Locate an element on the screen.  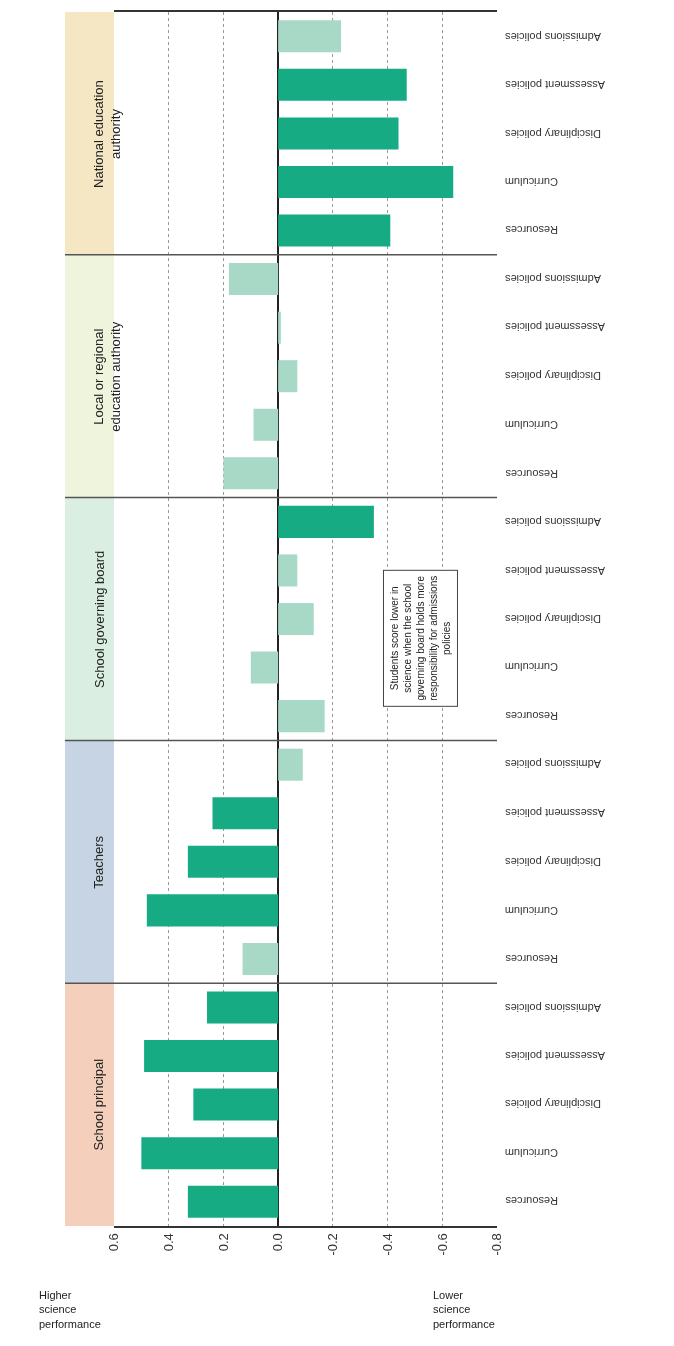
x-tick-label: 0.6 is located at coordinates (114, 1242).